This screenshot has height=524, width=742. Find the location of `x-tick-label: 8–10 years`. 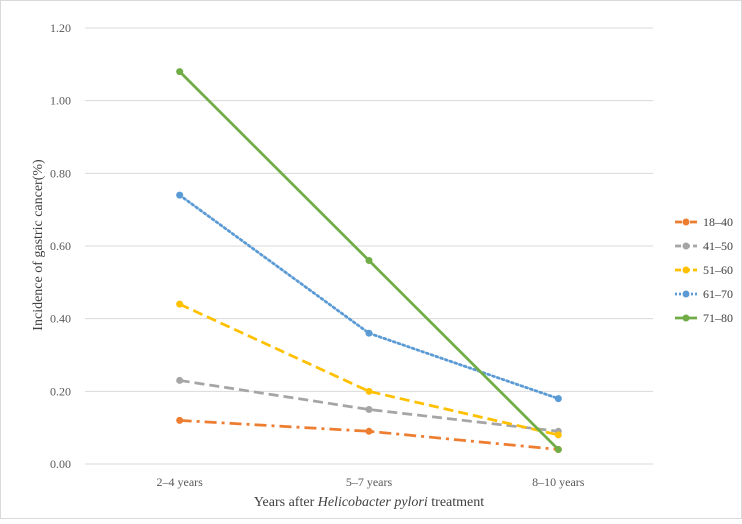

x-tick-label: 8–10 years is located at coordinates (558, 482).